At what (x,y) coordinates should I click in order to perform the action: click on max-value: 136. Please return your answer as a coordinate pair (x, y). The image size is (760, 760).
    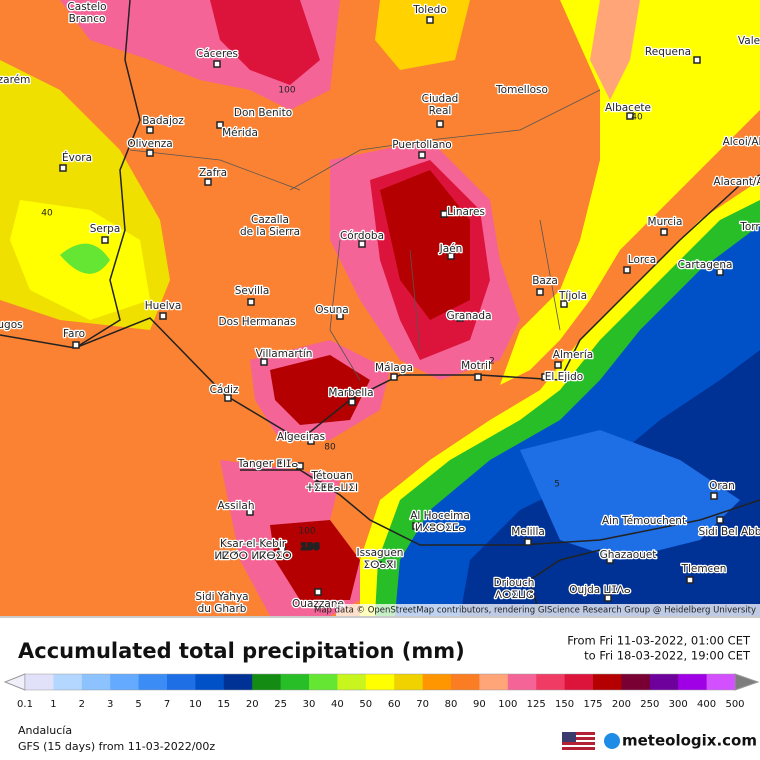
    Looking at the image, I should click on (310, 548).